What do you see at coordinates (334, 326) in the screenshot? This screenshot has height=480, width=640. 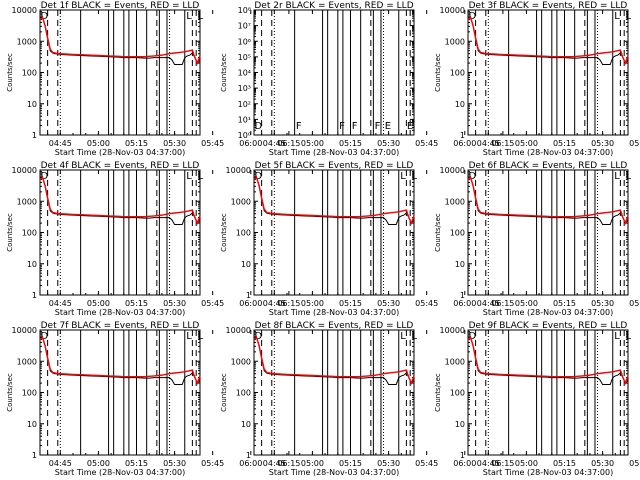 I see `panel-title: Det 8f BLACK = Events, RED = LLD` at bounding box center [334, 326].